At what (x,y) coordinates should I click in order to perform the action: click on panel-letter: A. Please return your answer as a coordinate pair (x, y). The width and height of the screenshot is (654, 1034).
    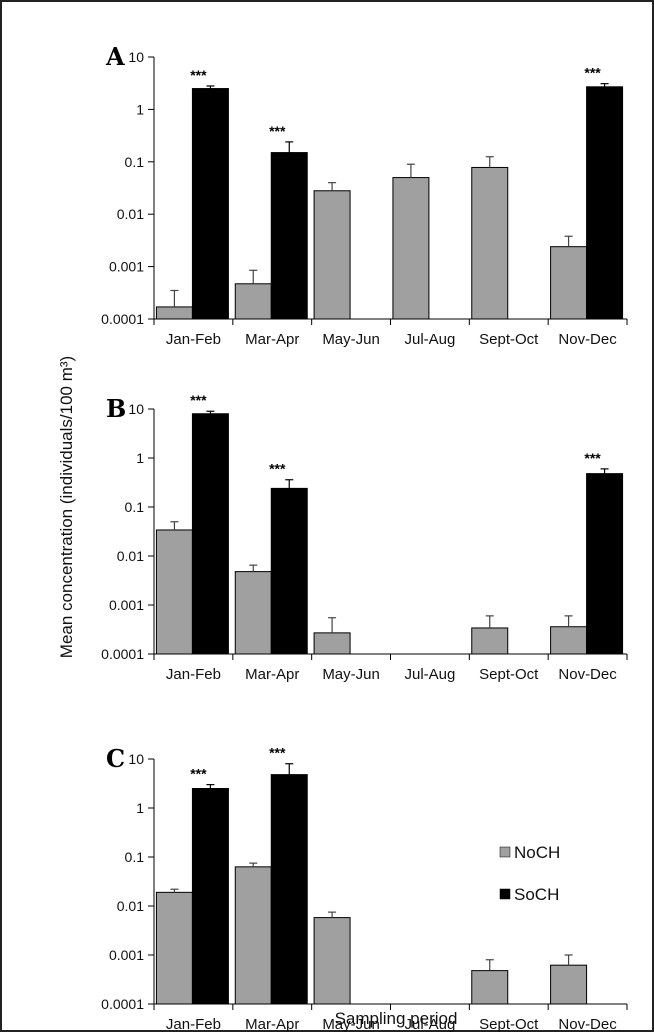
    Looking at the image, I should click on (115, 56).